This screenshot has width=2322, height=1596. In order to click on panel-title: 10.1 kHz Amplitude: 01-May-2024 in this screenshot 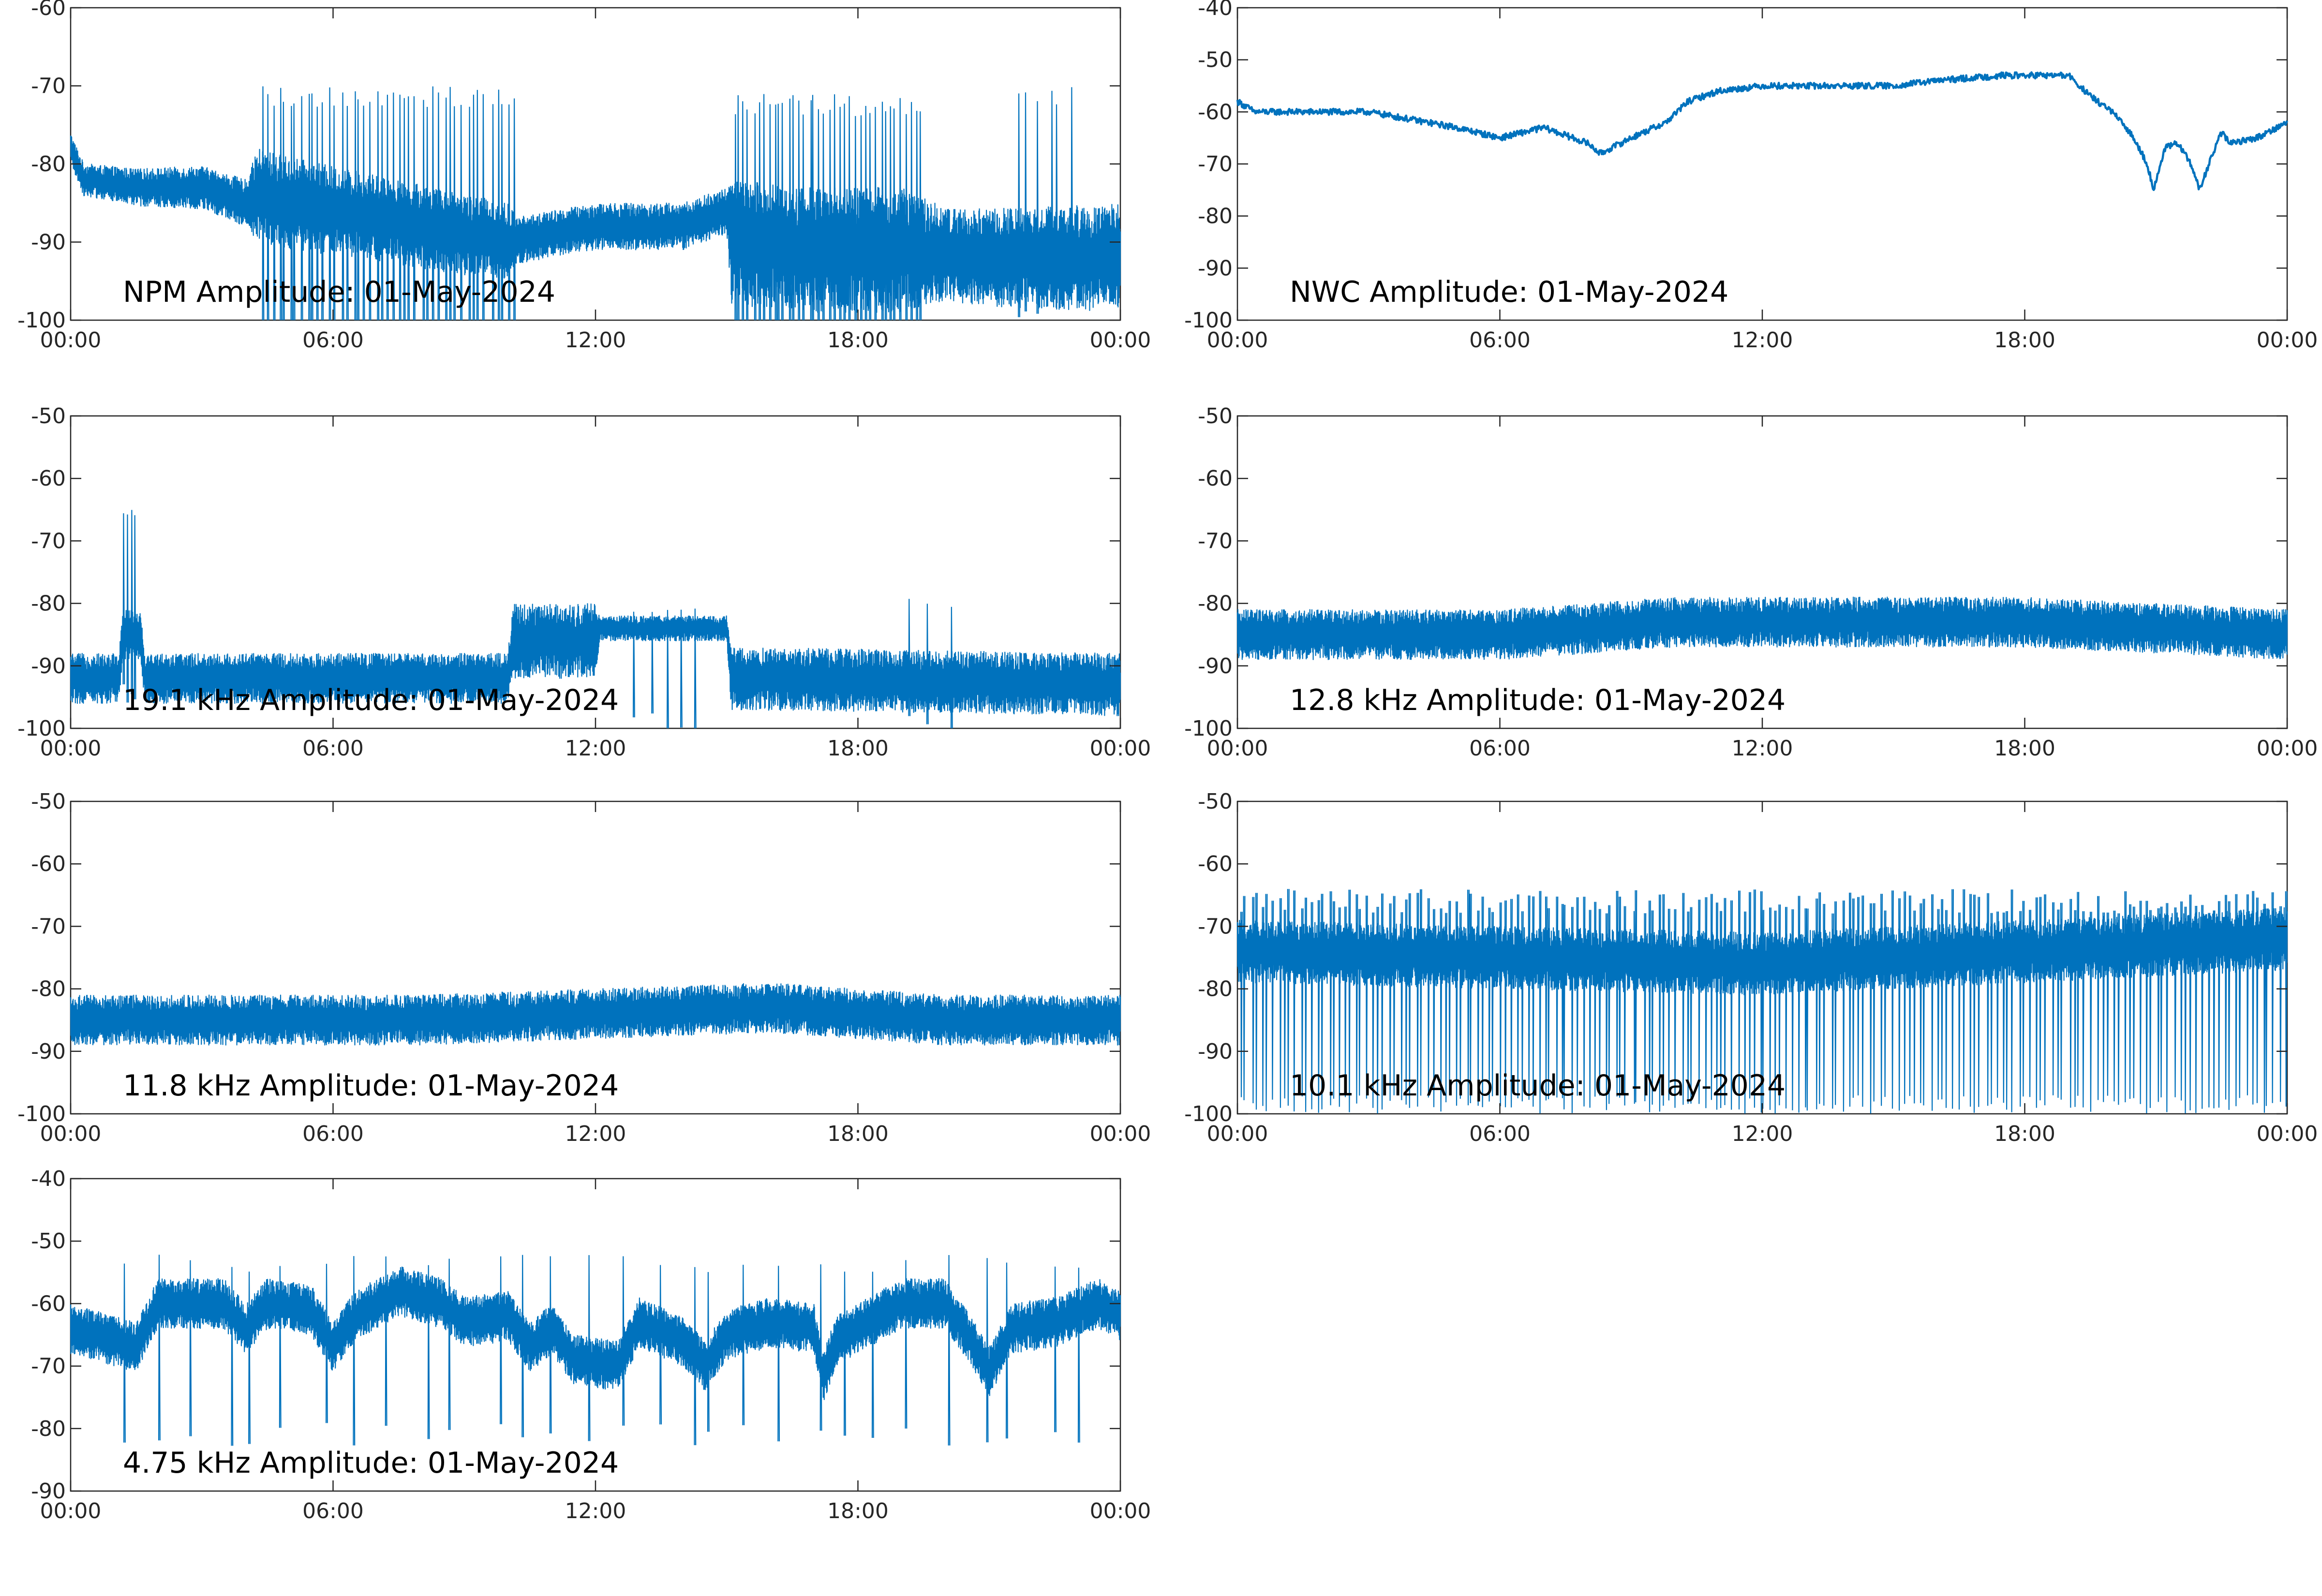, I will do `click(1538, 1086)`.